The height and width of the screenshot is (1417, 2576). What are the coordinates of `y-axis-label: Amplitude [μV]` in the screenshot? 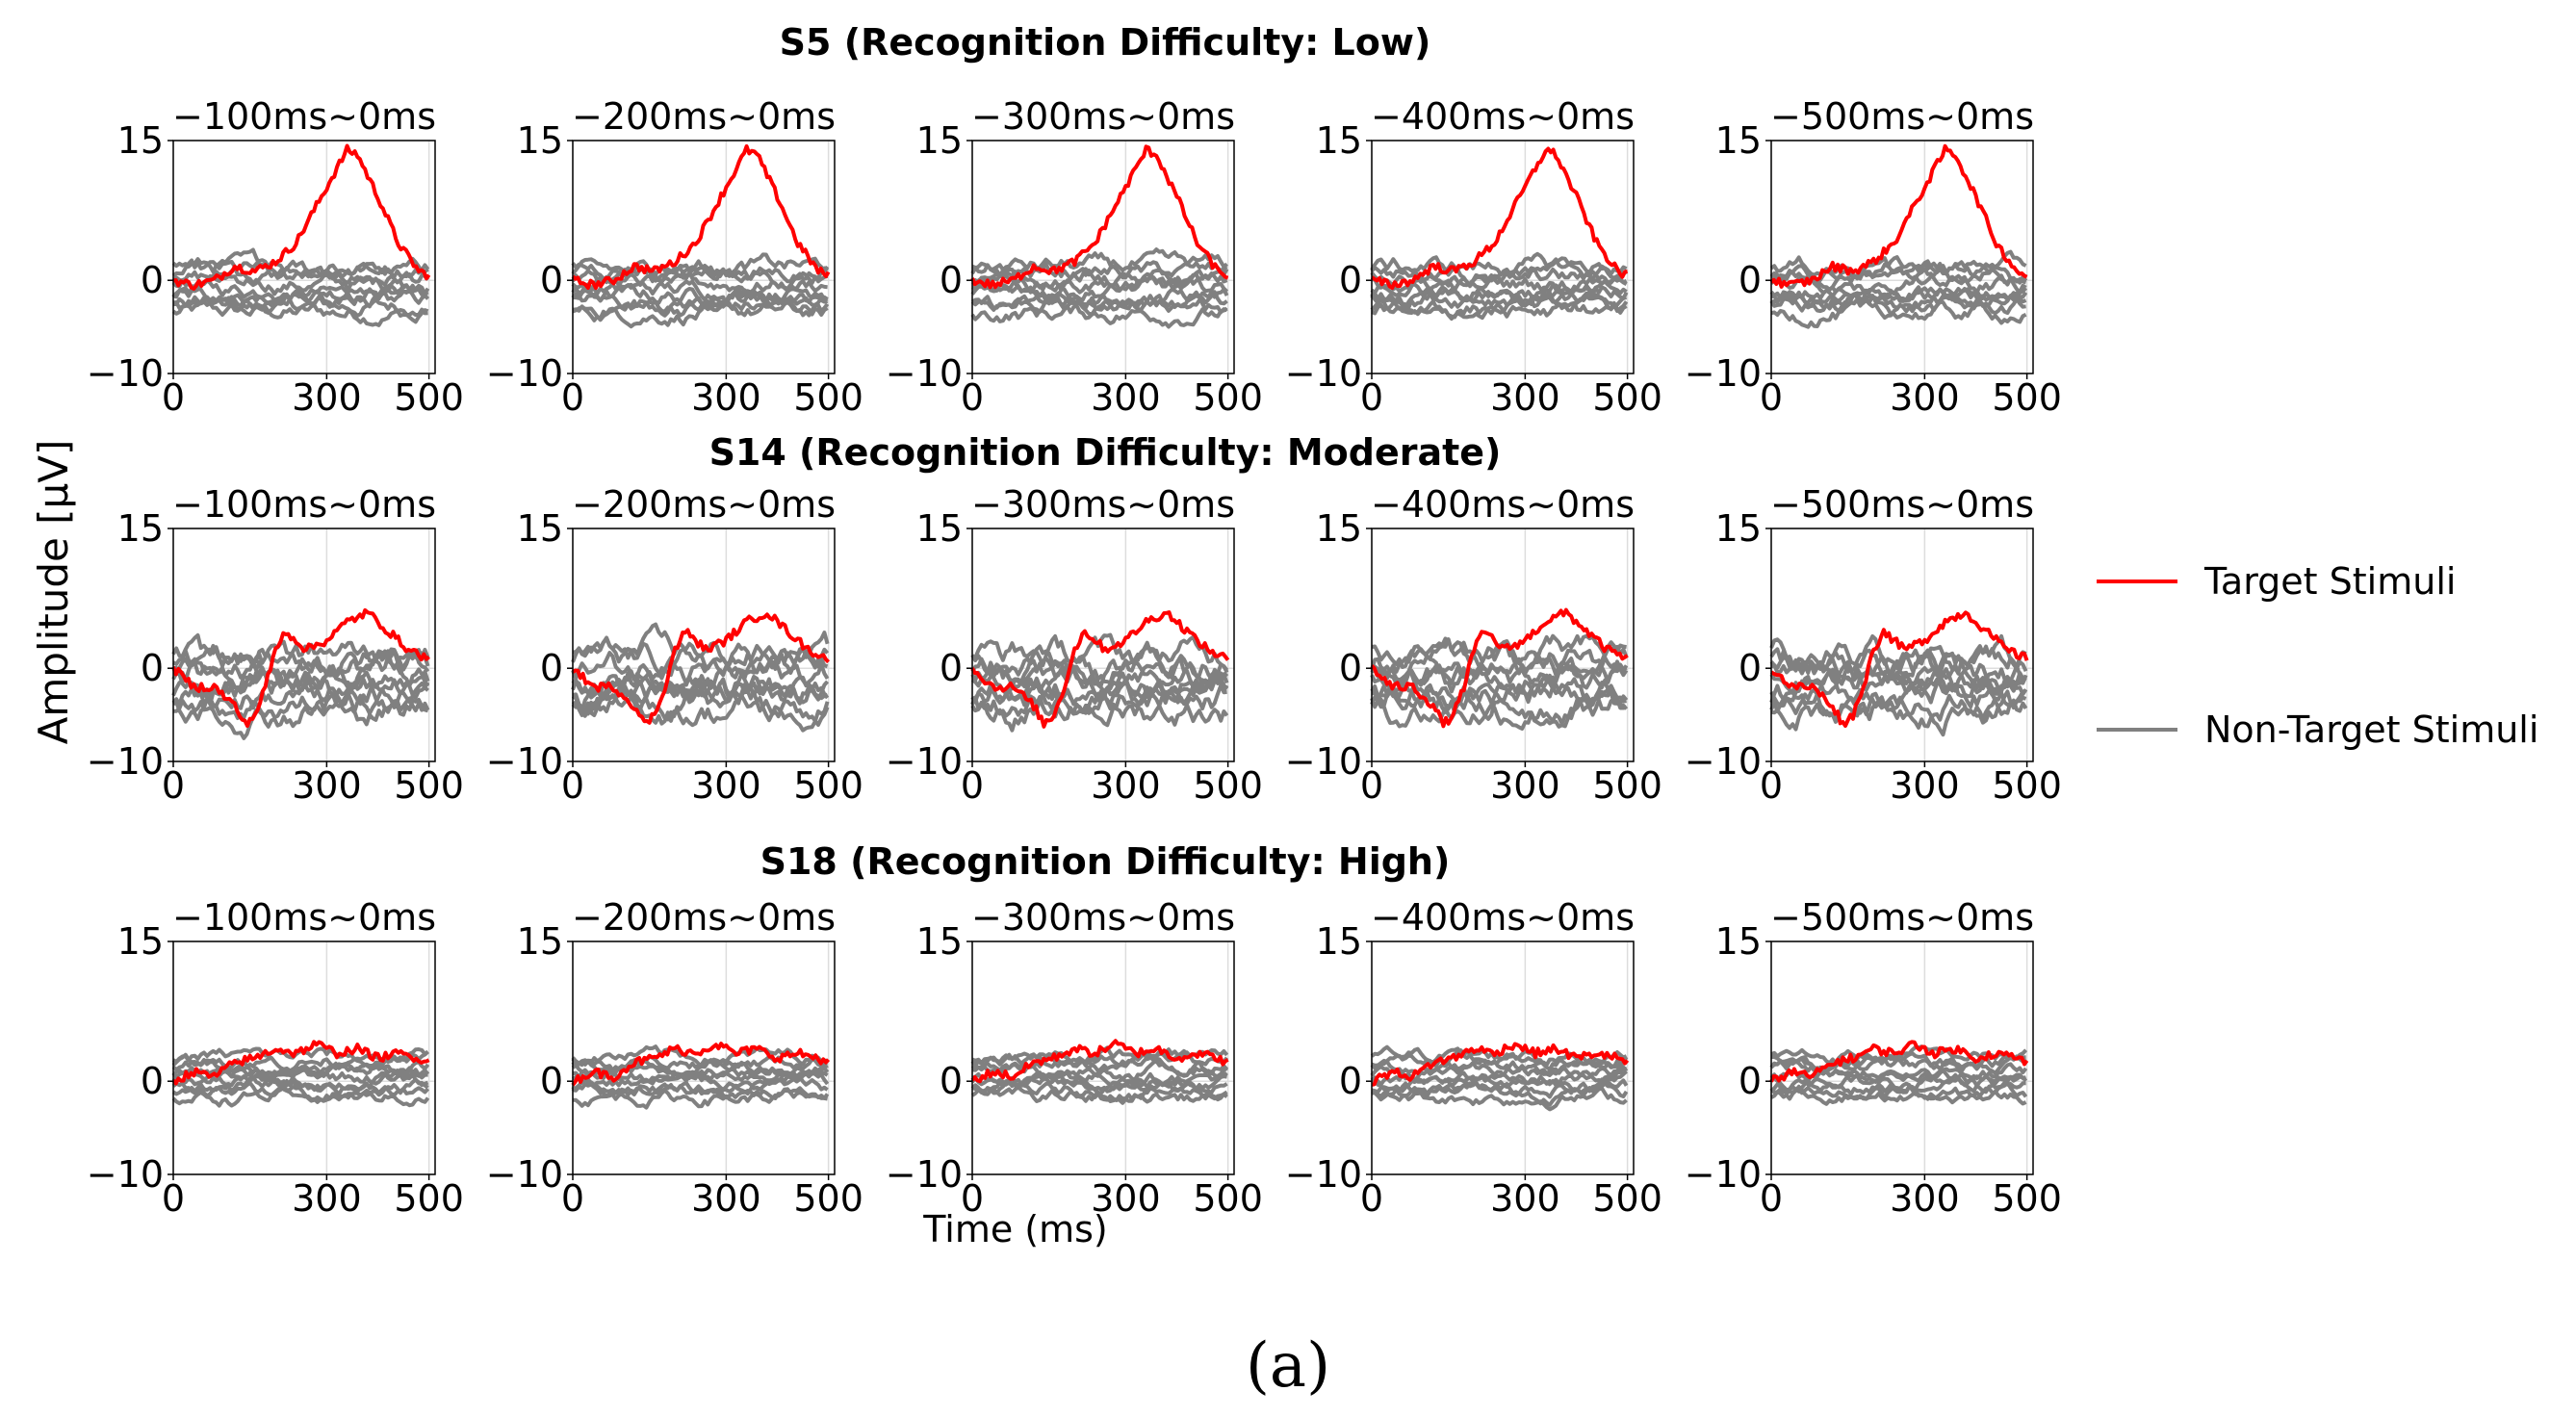 It's located at (54, 592).